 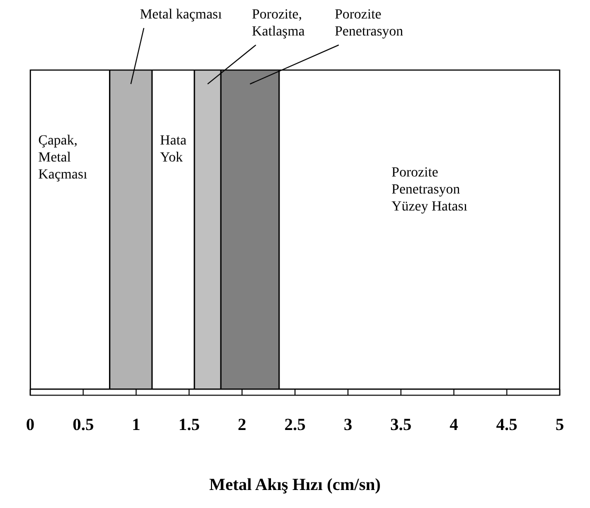 I want to click on text: Metal kaçması, so click(x=181, y=15).